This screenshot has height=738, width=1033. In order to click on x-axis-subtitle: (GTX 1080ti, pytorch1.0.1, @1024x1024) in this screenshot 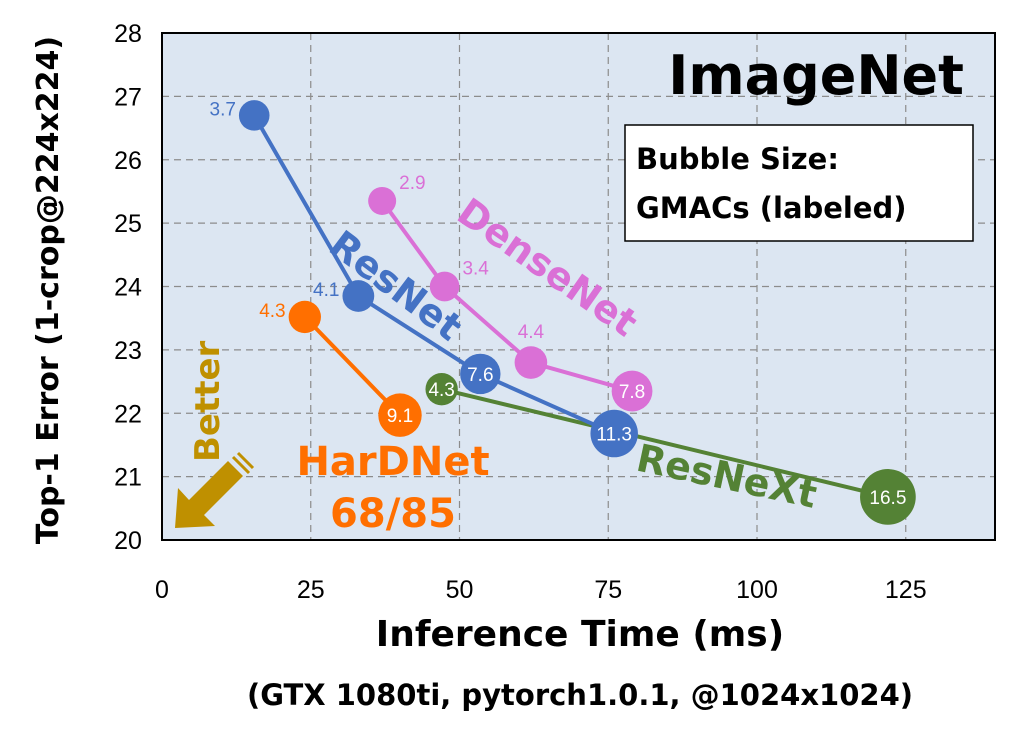, I will do `click(580, 695)`.